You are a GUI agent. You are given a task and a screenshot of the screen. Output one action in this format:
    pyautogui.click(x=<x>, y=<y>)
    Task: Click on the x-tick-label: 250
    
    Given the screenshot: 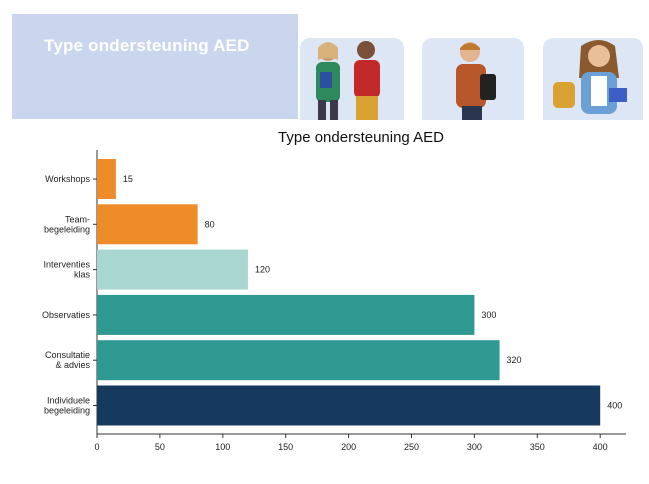 What is the action you would take?
    pyautogui.click(x=411, y=447)
    